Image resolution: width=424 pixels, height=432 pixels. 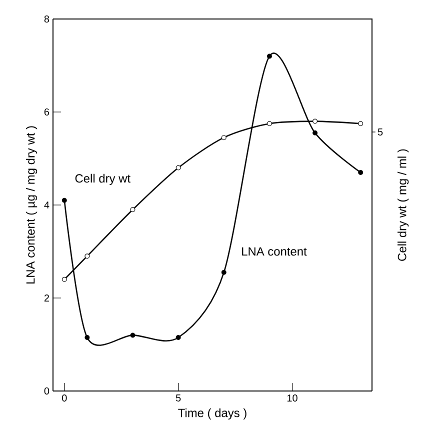 What do you see at coordinates (64, 398) in the screenshot?
I see `x-tick-label: 0` at bounding box center [64, 398].